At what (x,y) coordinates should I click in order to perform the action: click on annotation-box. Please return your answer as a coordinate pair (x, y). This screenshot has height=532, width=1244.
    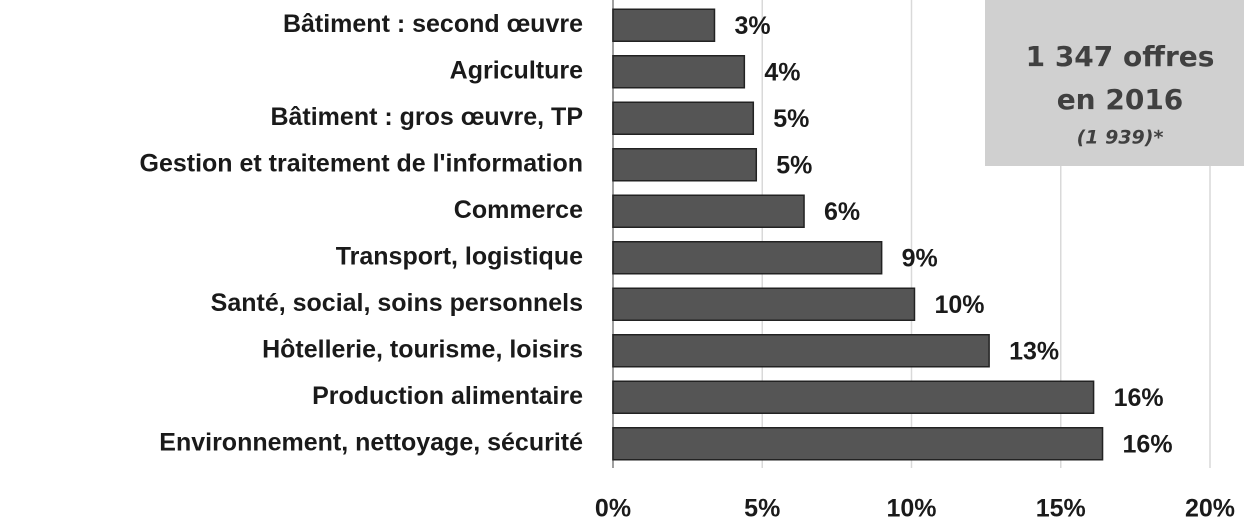
    Looking at the image, I should click on (1114, 83).